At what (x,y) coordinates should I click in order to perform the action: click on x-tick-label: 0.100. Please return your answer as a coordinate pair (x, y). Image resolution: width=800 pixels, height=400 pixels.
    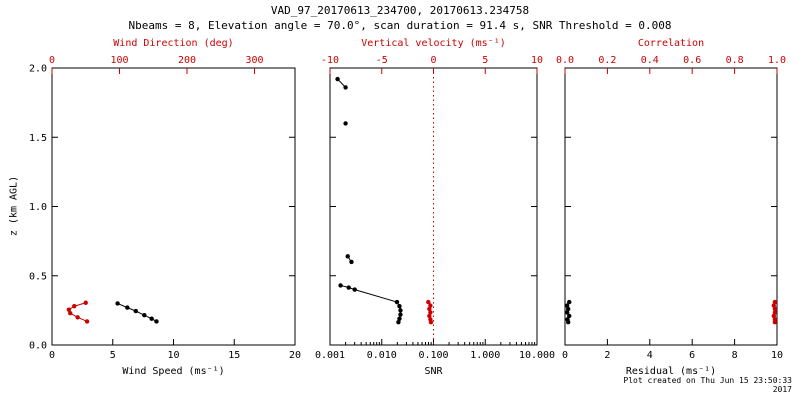
    Looking at the image, I should click on (433, 355).